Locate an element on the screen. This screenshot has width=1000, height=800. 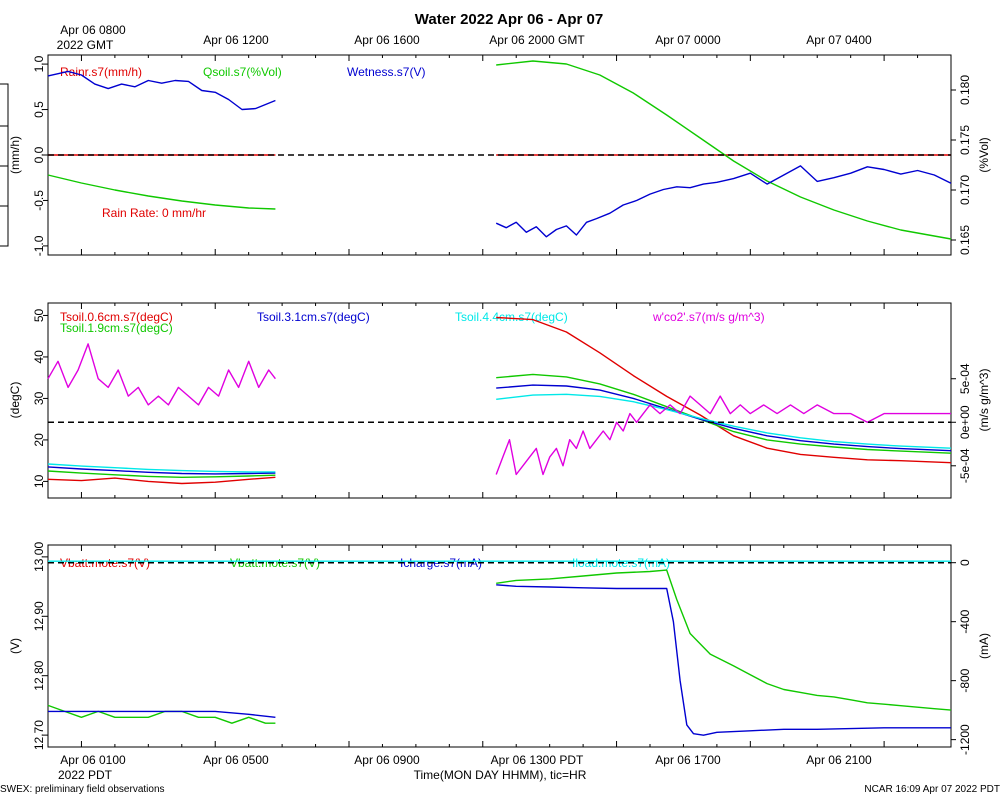
chart-title: Water 2022 Apr 06 - Apr 07 is located at coordinates (509, 19).